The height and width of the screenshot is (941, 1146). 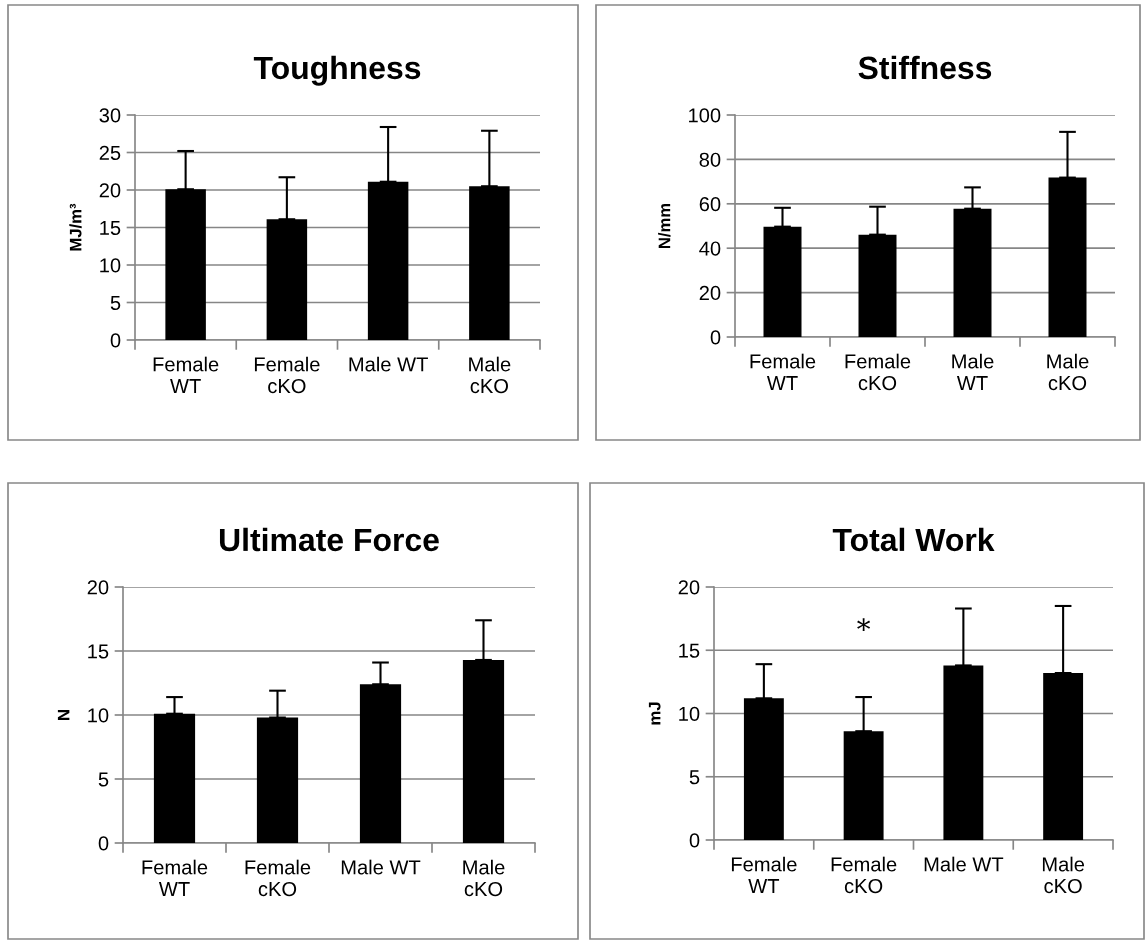 What do you see at coordinates (705, 115) in the screenshot?
I see `y-tick-label: 100` at bounding box center [705, 115].